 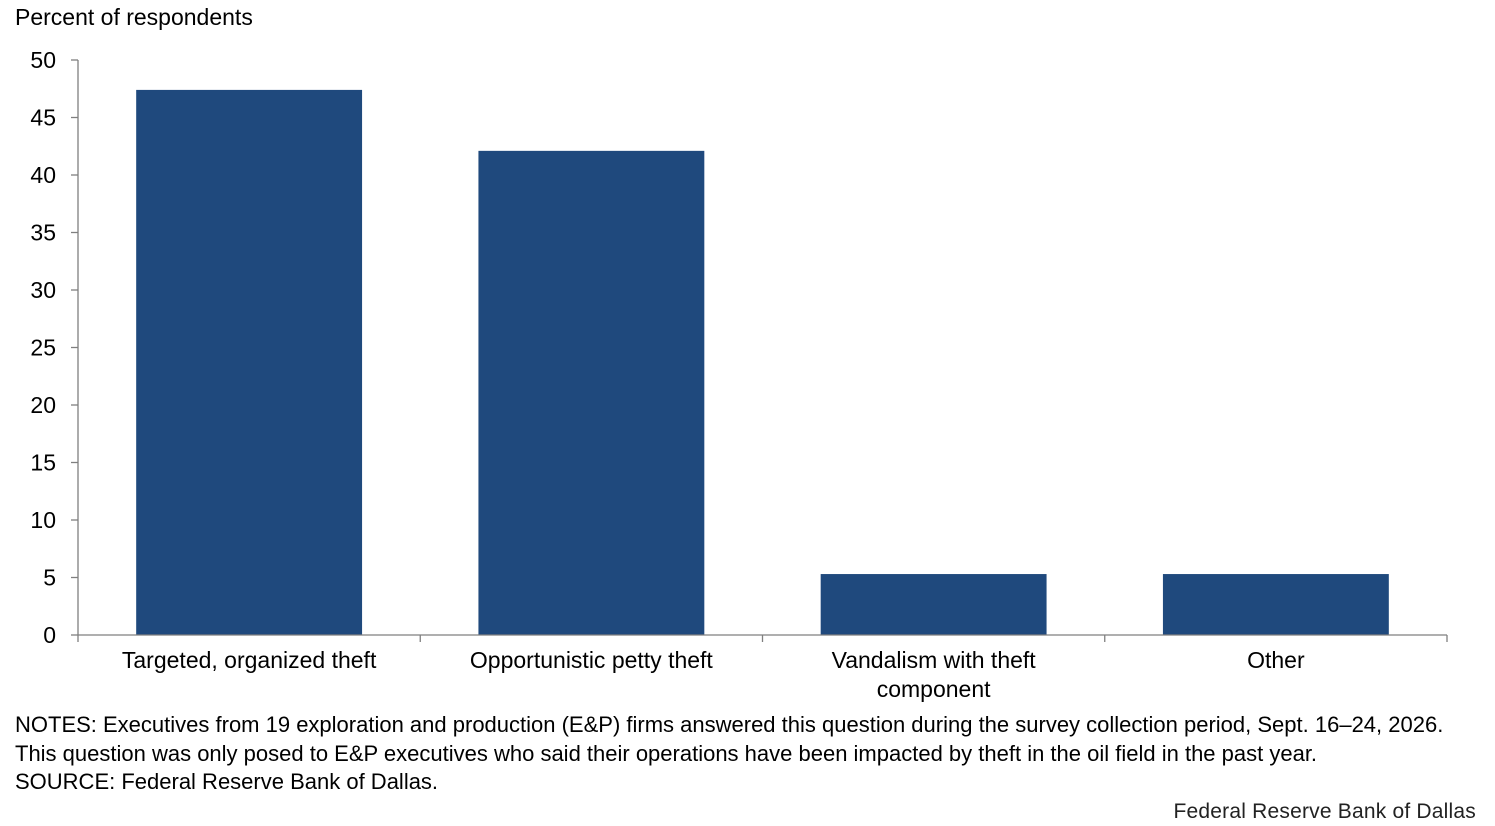 I want to click on x-category-label: Targeted, organized theft, so click(x=249, y=660).